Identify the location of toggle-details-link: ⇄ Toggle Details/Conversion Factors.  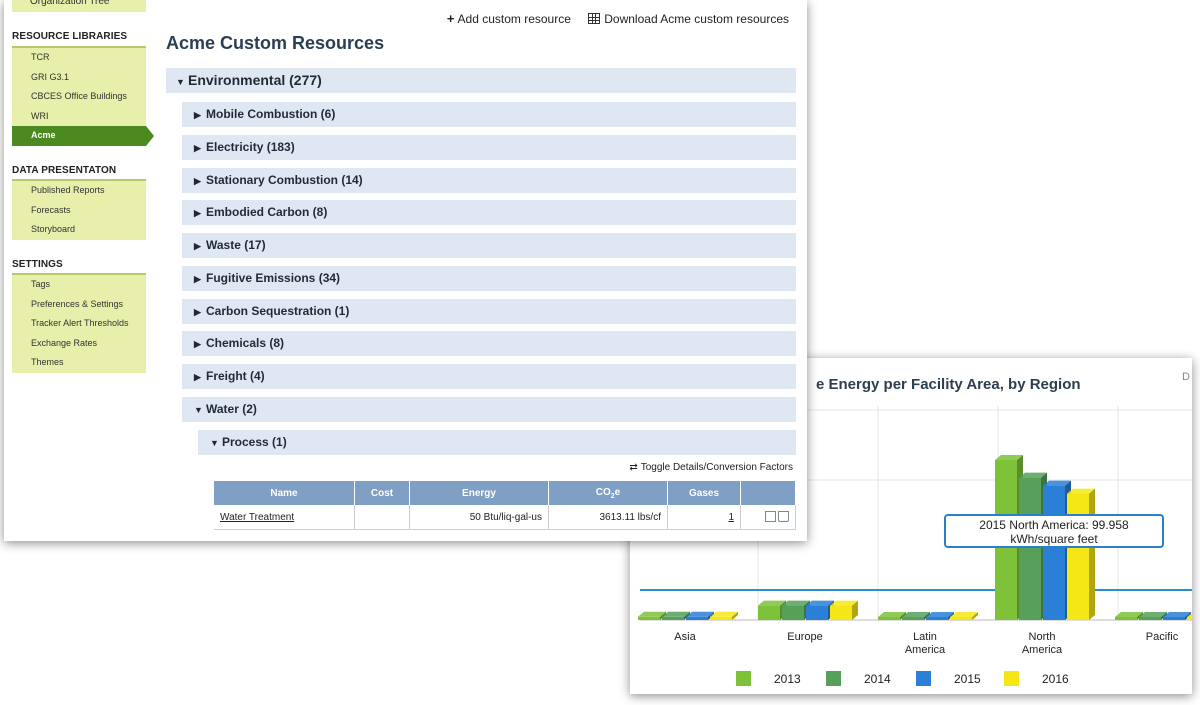
(711, 467).